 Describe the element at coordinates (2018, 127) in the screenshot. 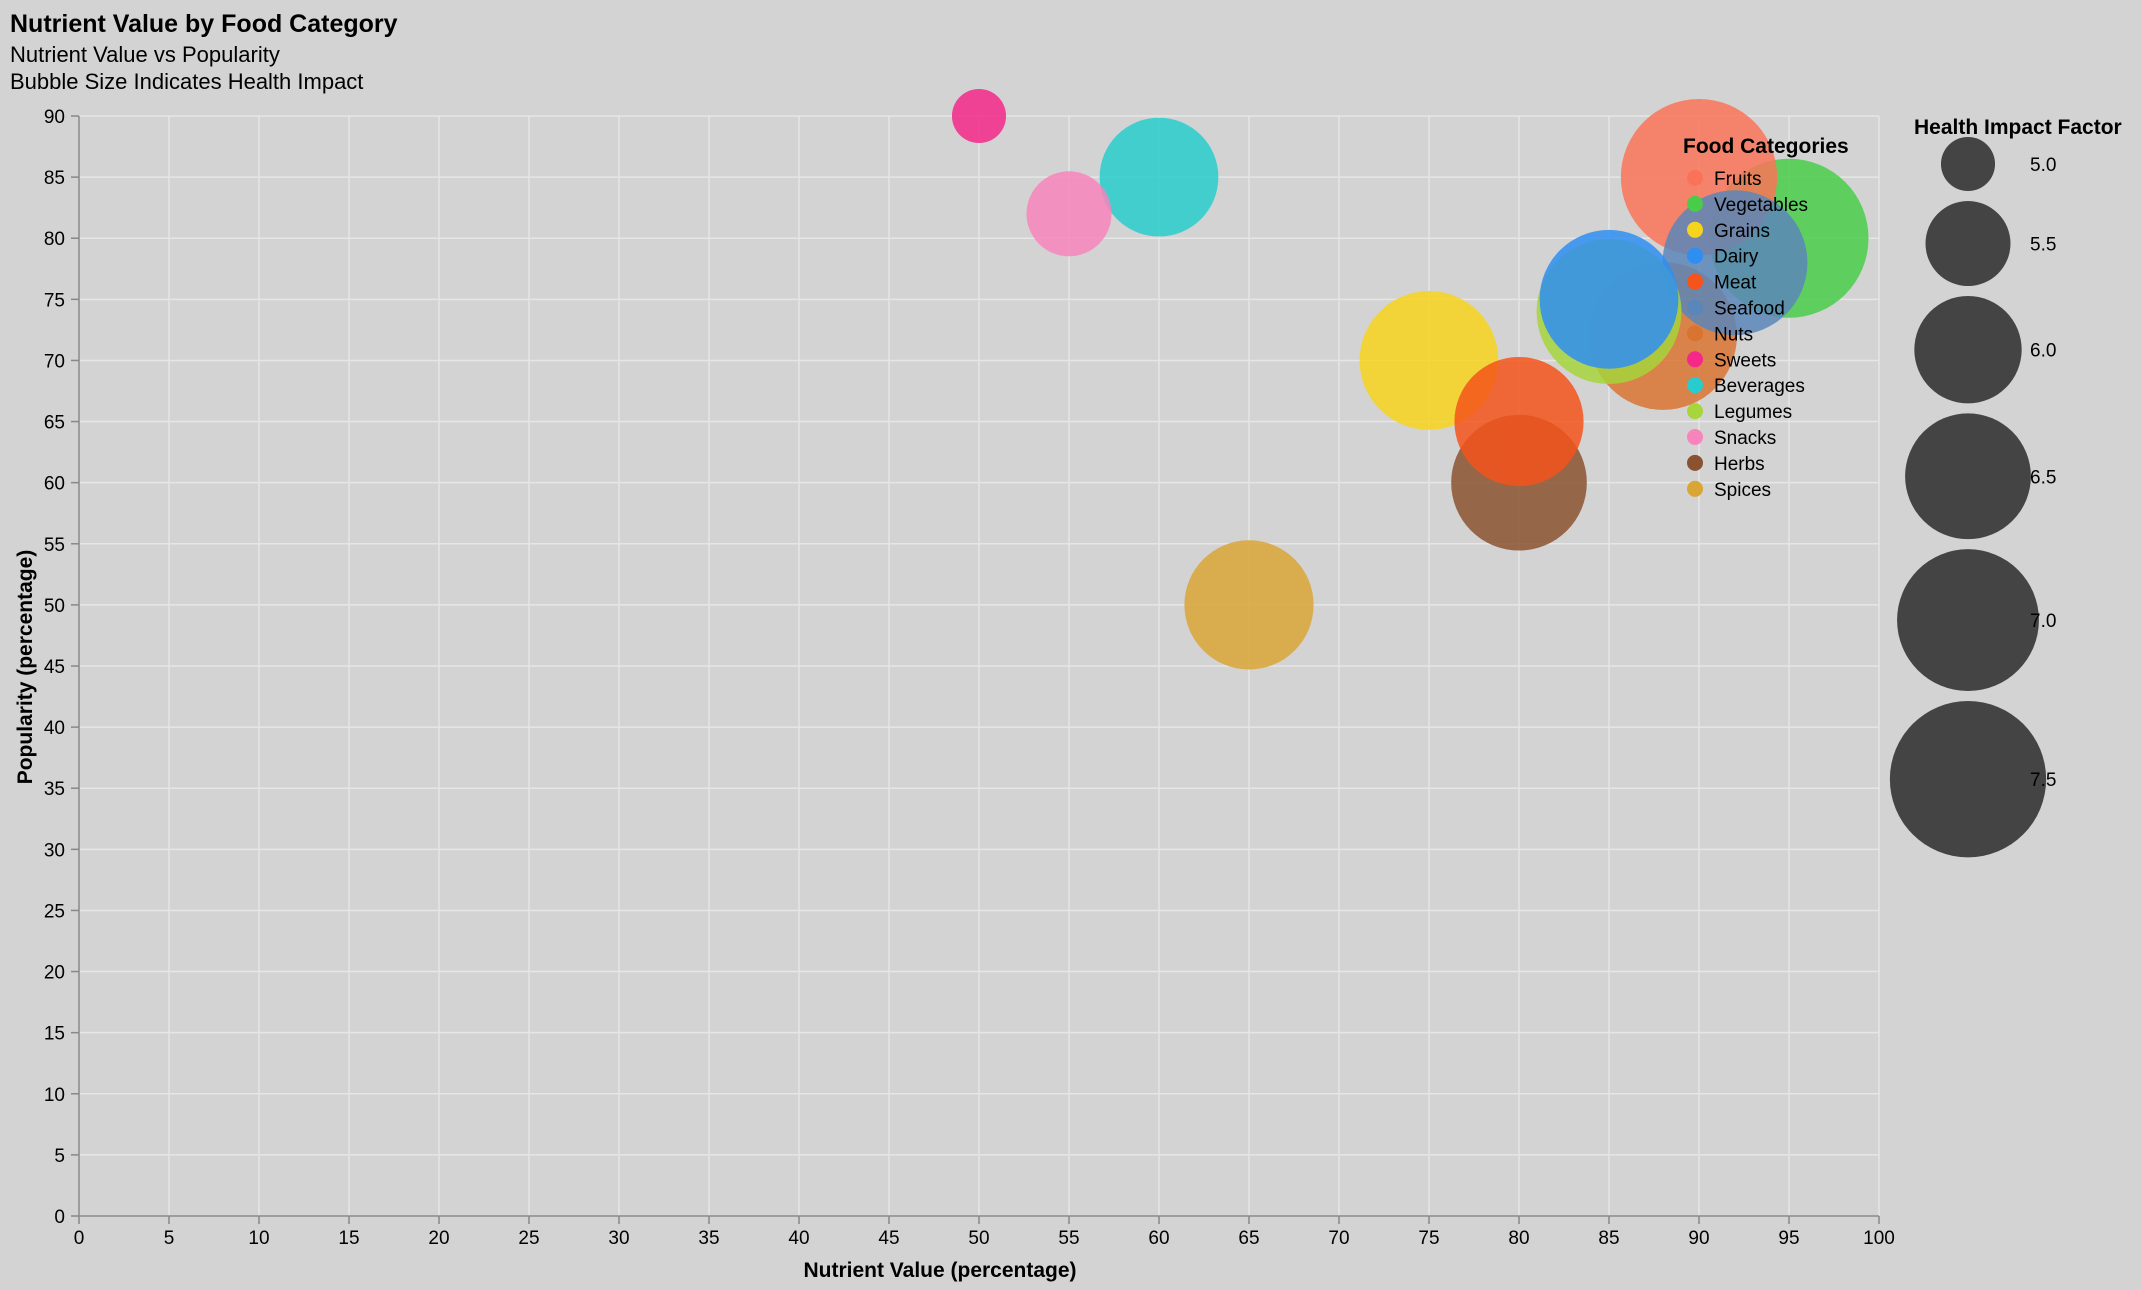

I see `size-legend-title: Health Impact Factor` at that location.